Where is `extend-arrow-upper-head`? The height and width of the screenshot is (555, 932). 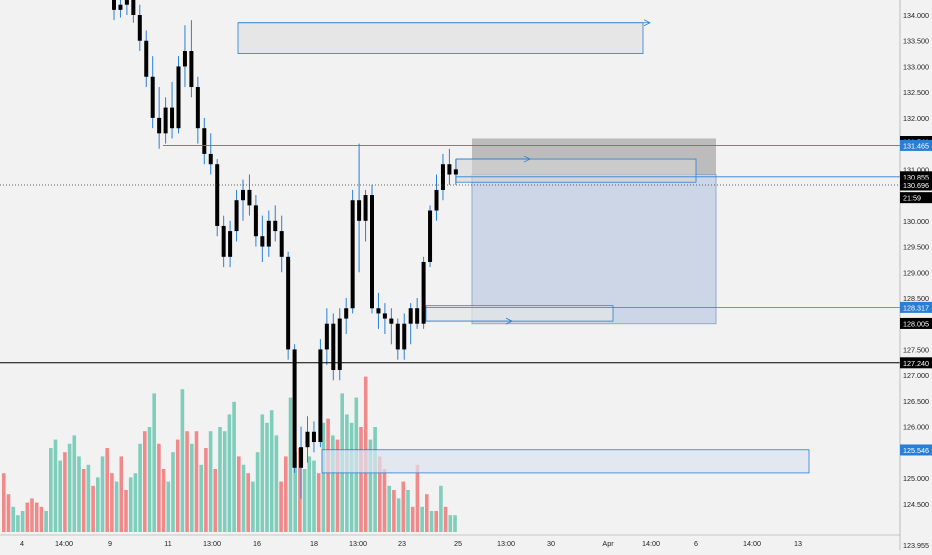
extend-arrow-upper-head is located at coordinates (647, 23).